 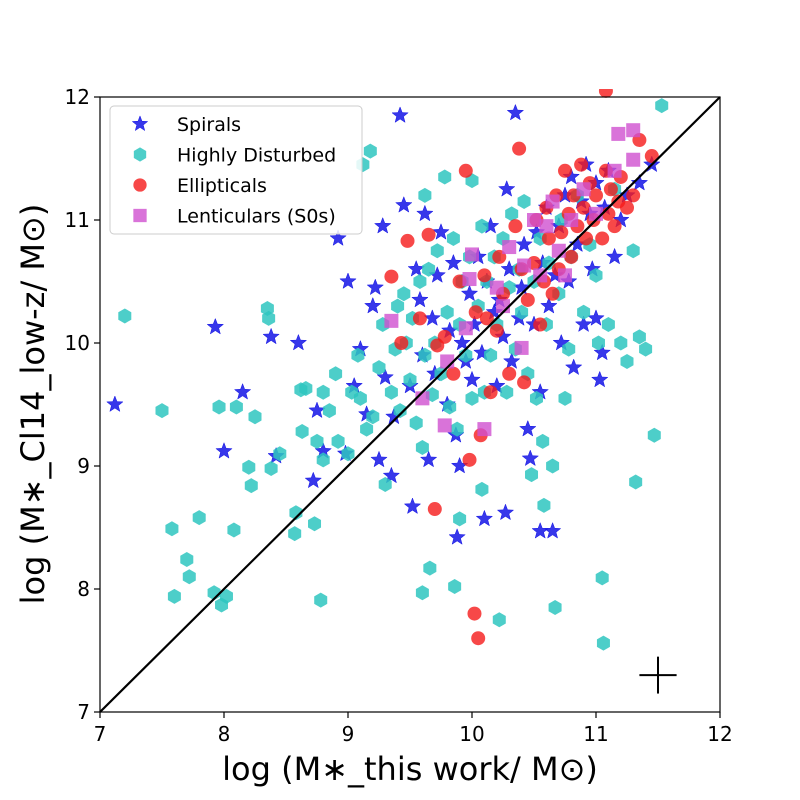 I want to click on legend-marker-spirals, so click(x=140, y=123).